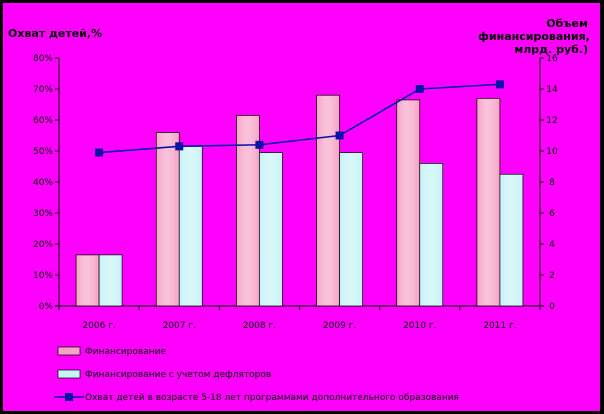 This screenshot has width=604, height=414. What do you see at coordinates (43, 245) in the screenshot?
I see `left-tick-label: 20%` at bounding box center [43, 245].